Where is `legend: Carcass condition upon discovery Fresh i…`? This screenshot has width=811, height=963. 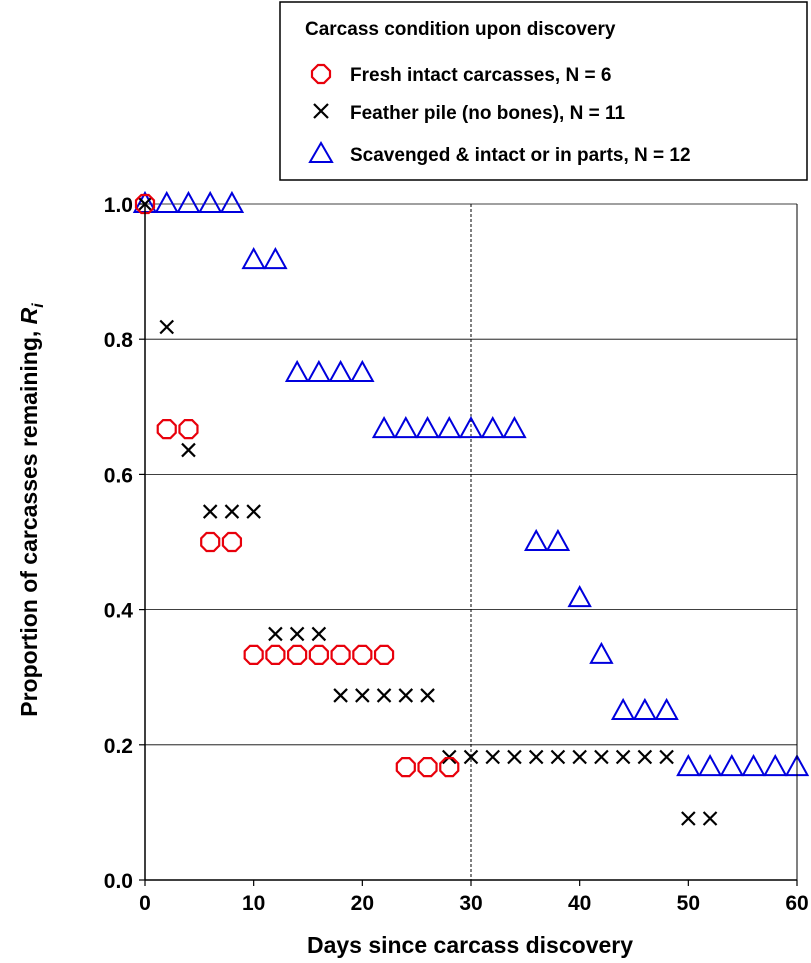
legend: Carcass condition upon discovery Fresh i… is located at coordinates (543, 91).